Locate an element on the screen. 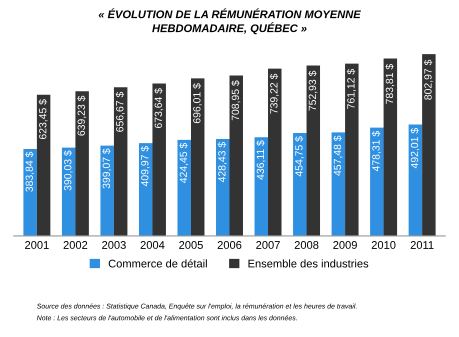 The height and width of the screenshot is (337, 459). data-label: 739,22 $ is located at coordinates (274, 94).